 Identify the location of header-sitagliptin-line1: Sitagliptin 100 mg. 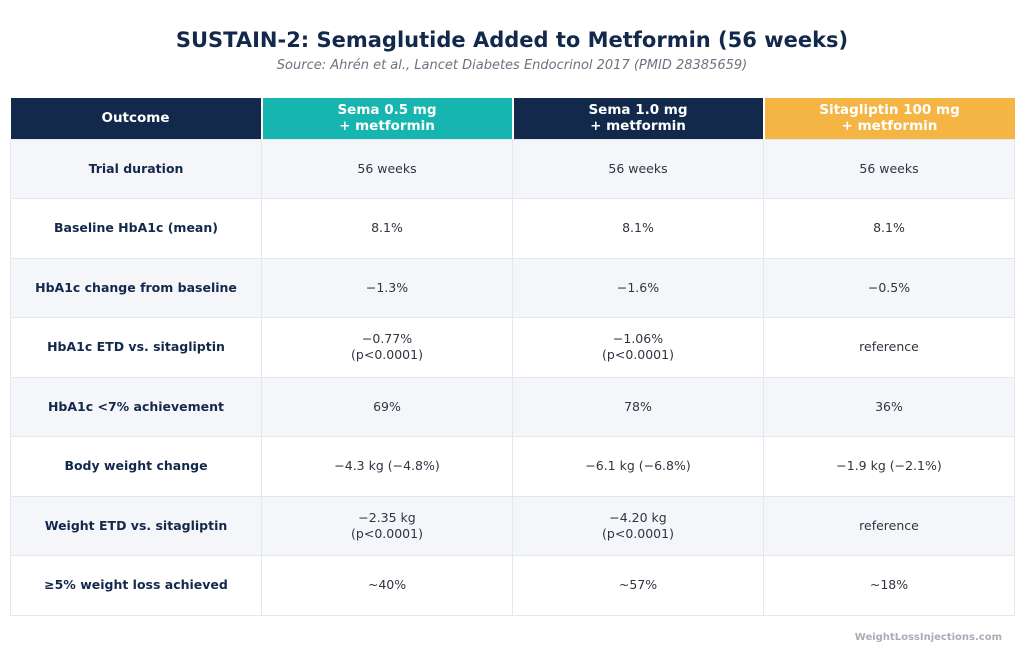
(889, 110).